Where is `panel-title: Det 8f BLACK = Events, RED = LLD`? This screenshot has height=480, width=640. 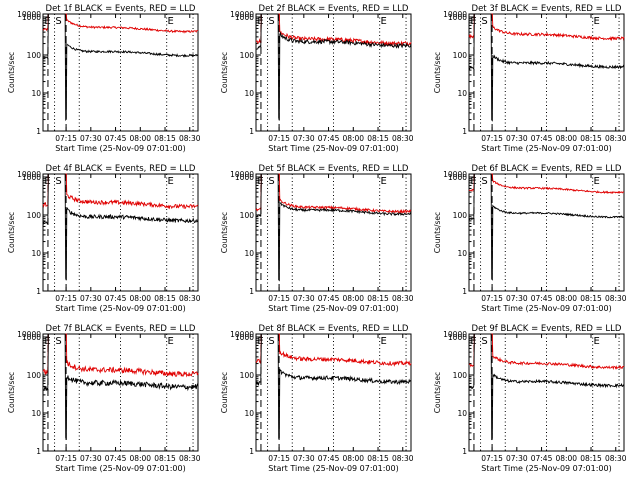 panel-title: Det 8f BLACK = Events, RED = LLD is located at coordinates (334, 329).